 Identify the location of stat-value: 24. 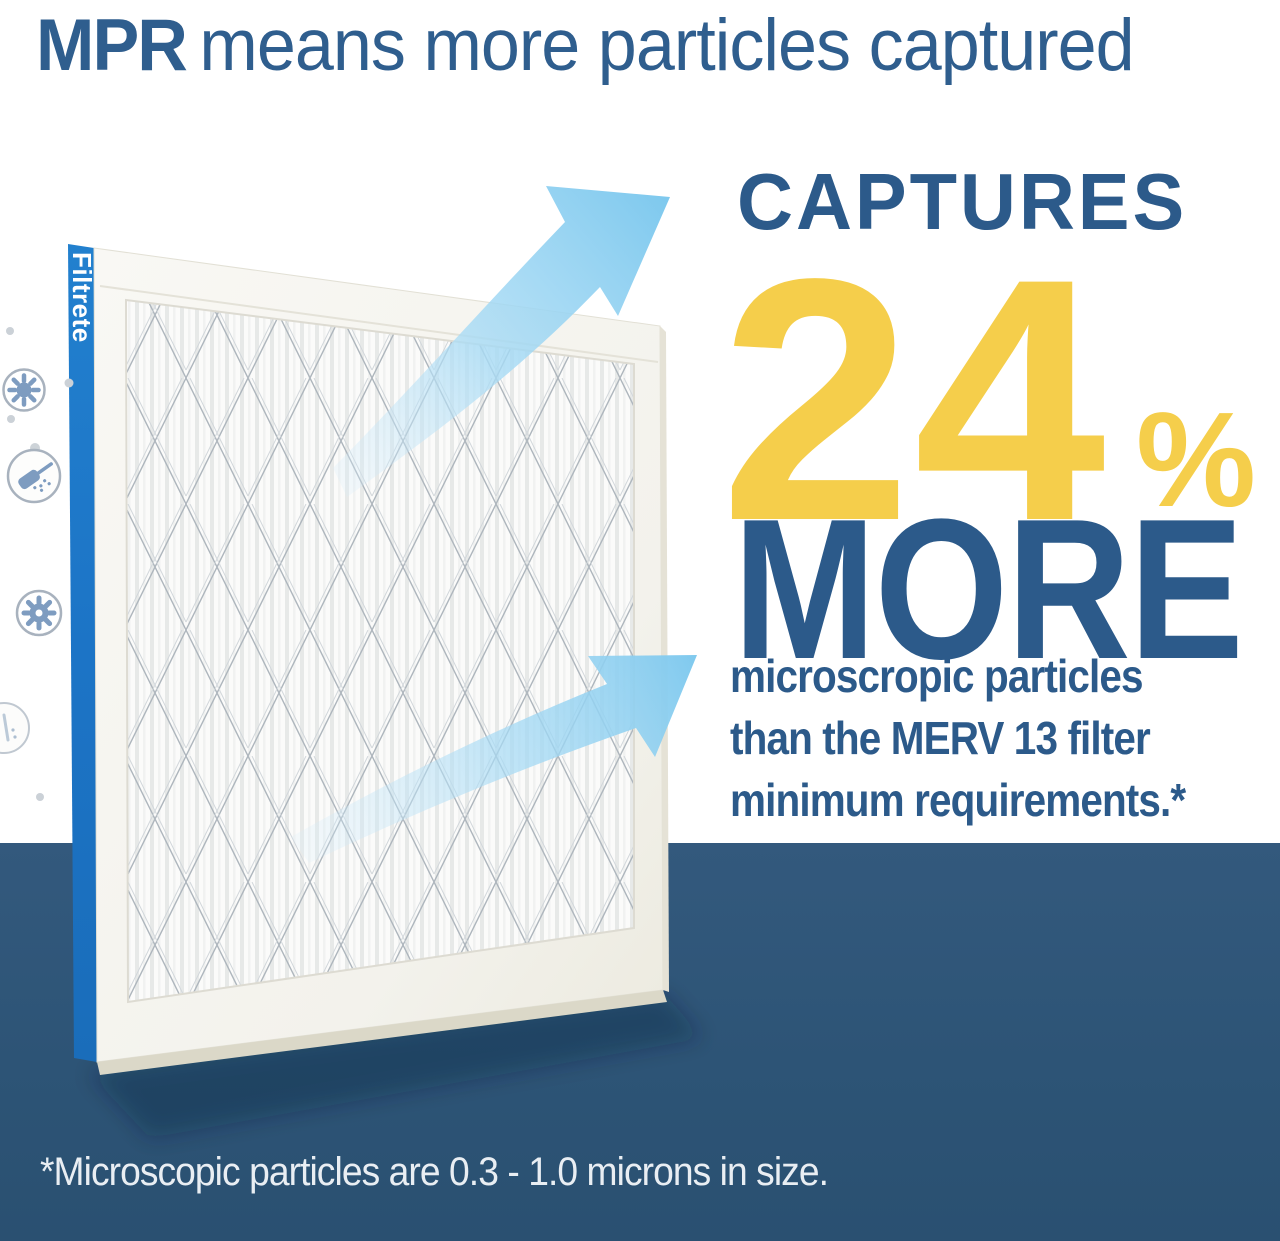
(914, 400).